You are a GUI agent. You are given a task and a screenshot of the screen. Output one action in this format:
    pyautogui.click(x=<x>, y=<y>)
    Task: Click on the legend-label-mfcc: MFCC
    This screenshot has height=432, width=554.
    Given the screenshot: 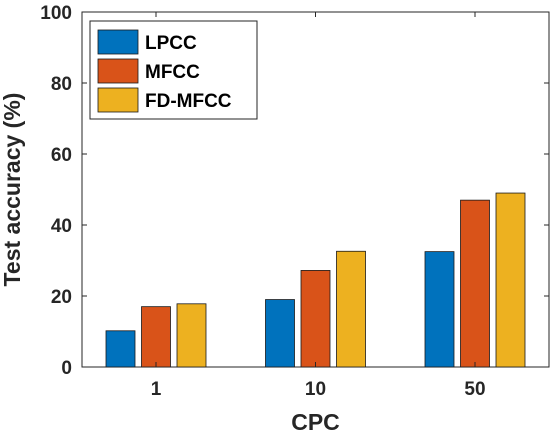 What is the action you would take?
    pyautogui.click(x=172, y=72)
    